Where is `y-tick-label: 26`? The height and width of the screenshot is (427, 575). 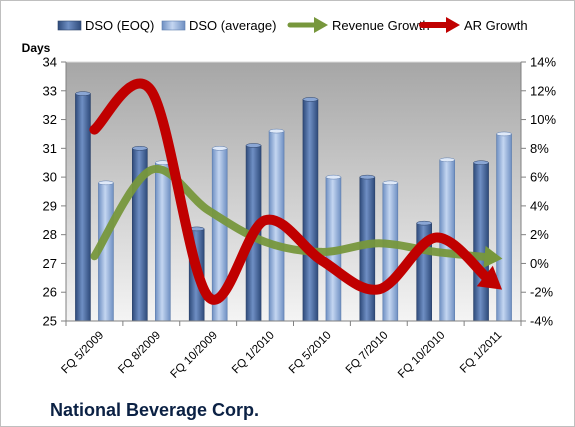 y-tick-label: 26 is located at coordinates (50, 292).